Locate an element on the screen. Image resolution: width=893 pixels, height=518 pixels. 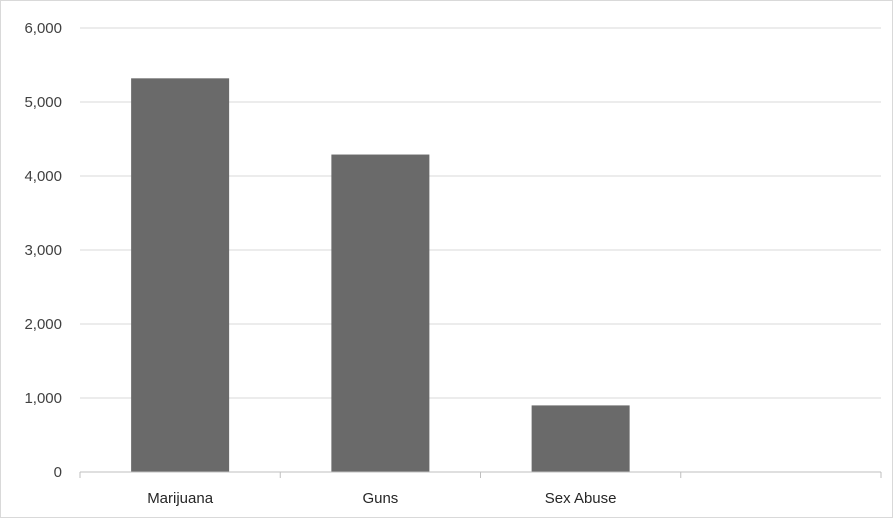
y-tick-label: 4,000 is located at coordinates (43, 176).